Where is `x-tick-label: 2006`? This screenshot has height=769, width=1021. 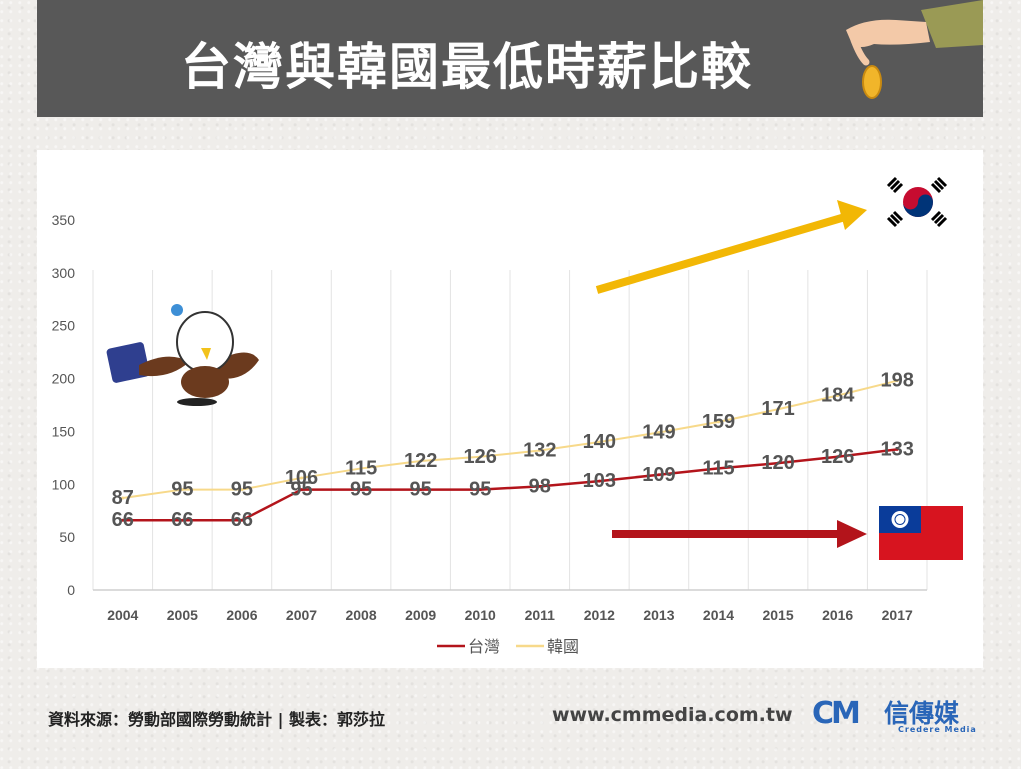
x-tick-label: 2006 is located at coordinates (241, 615).